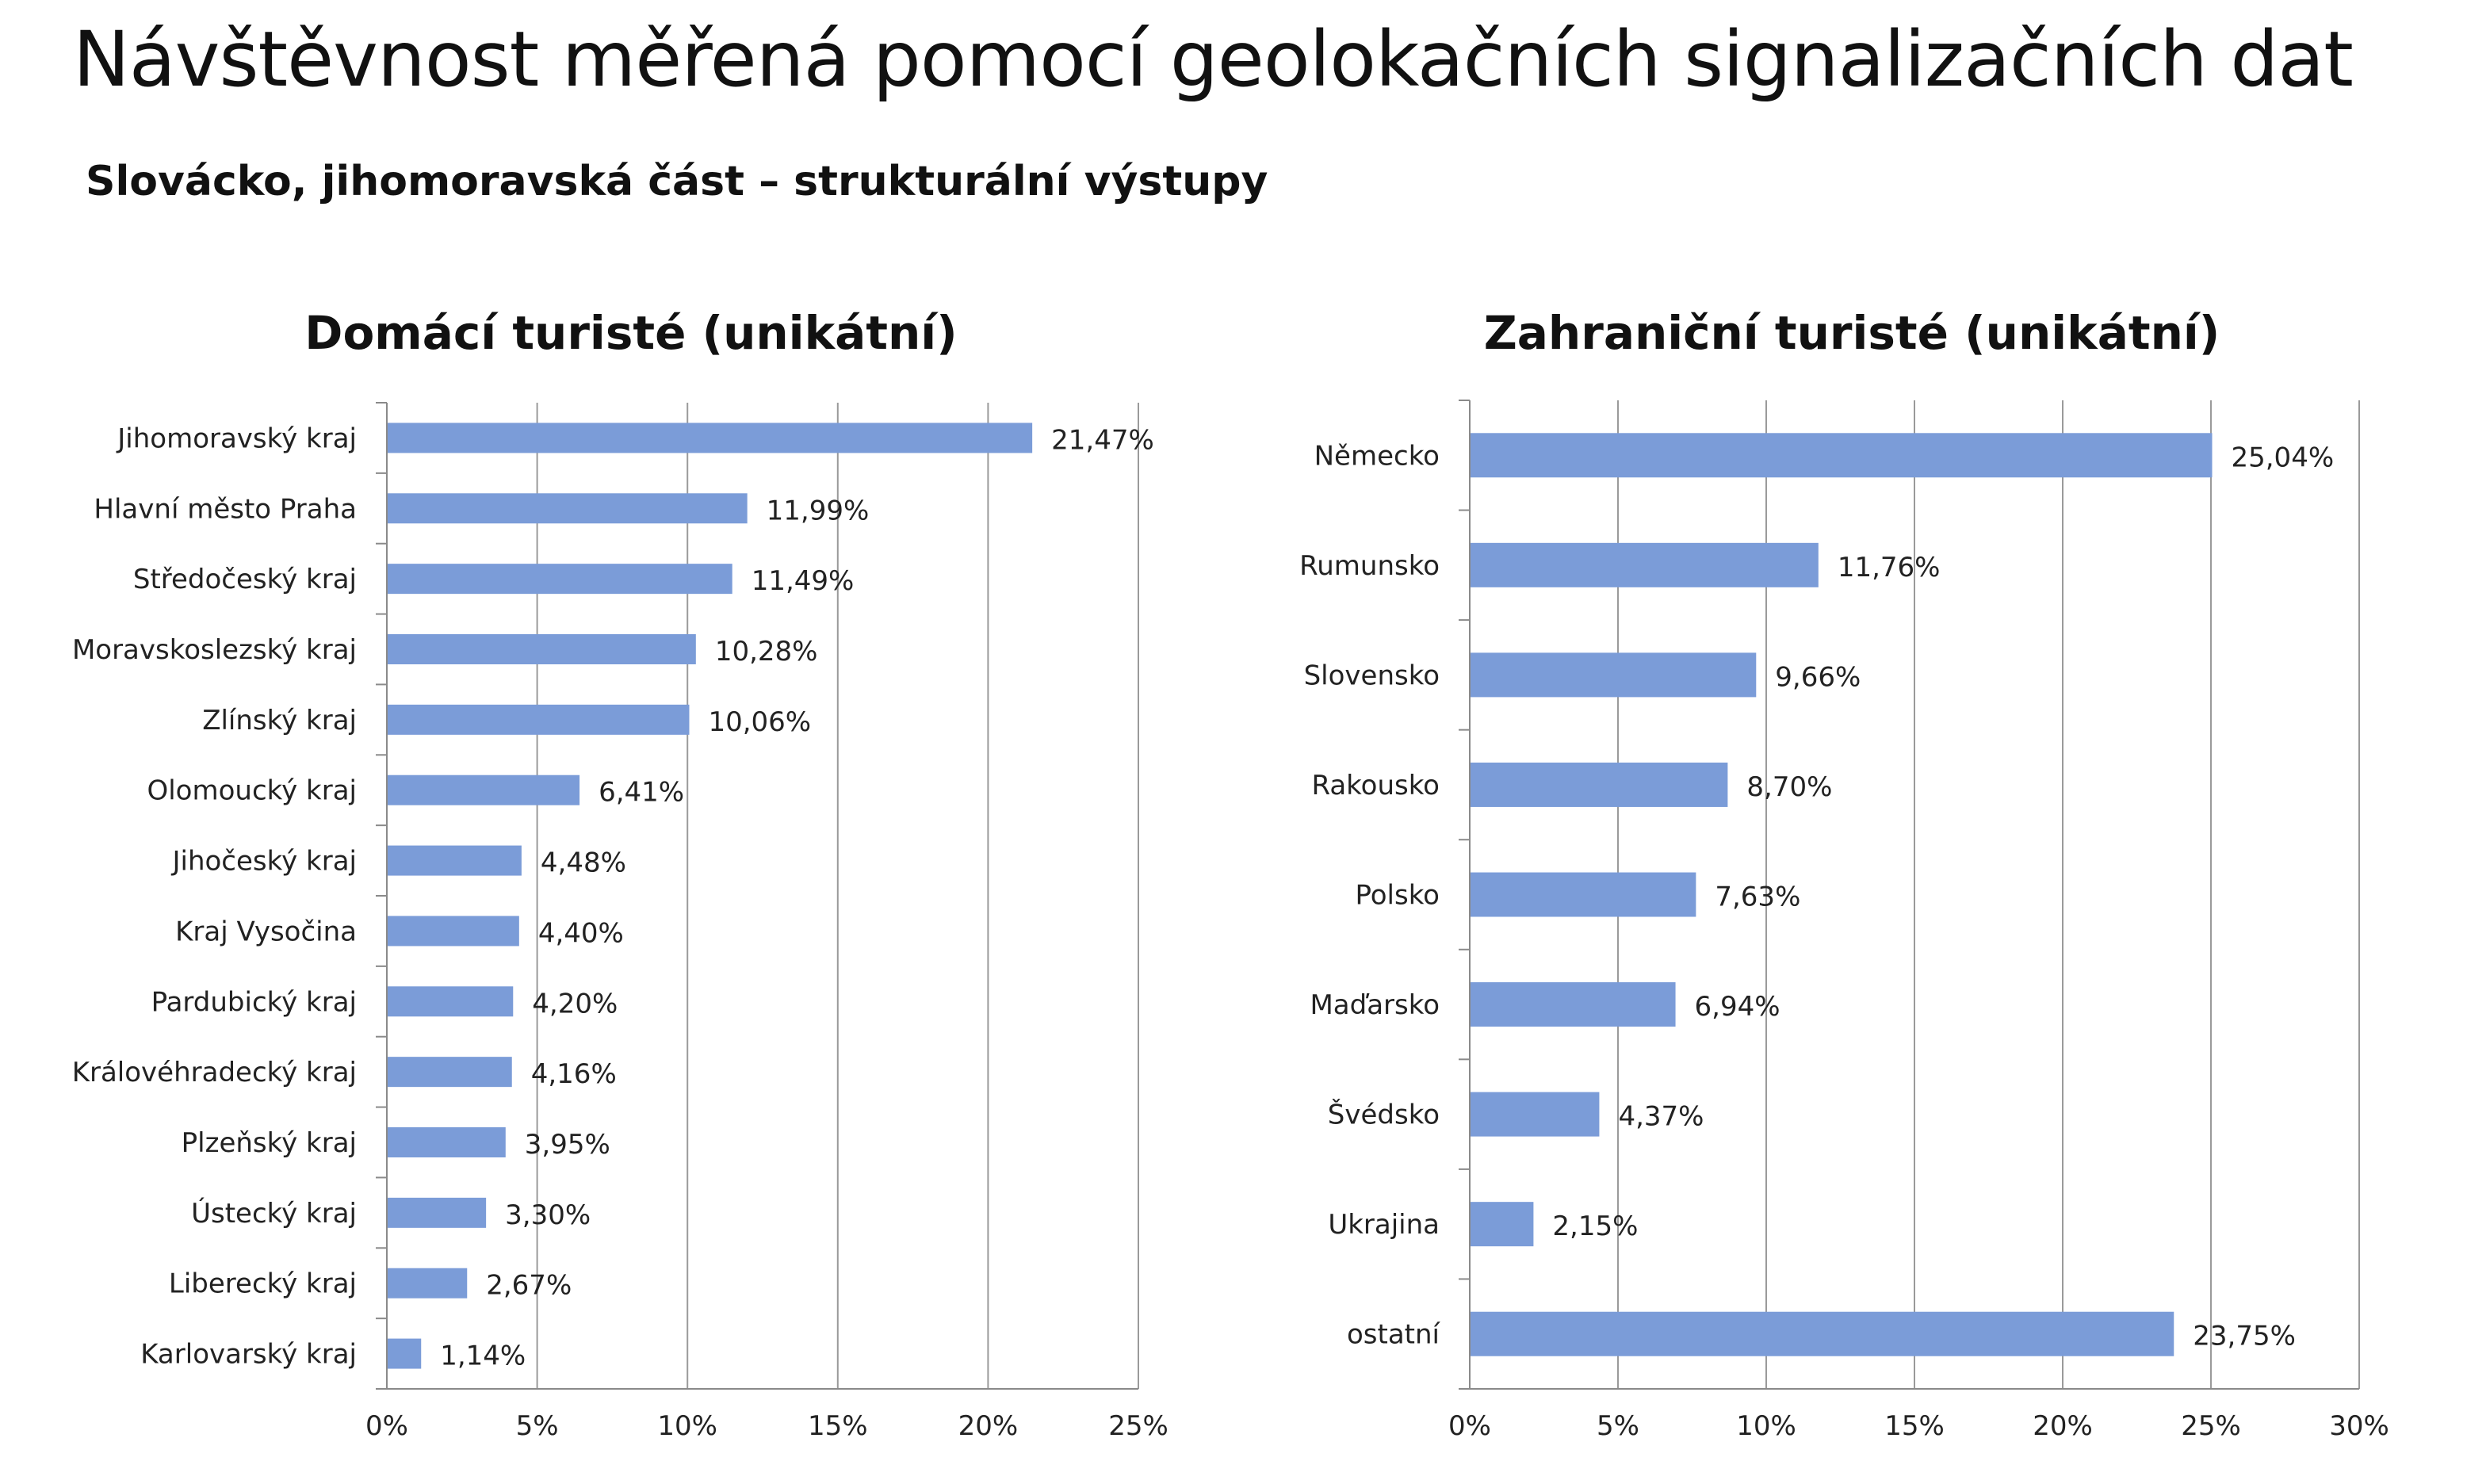 This screenshot has height=1484, width=2467. I want to click on foreign-x-tick-label: 15%, so click(1914, 1426).